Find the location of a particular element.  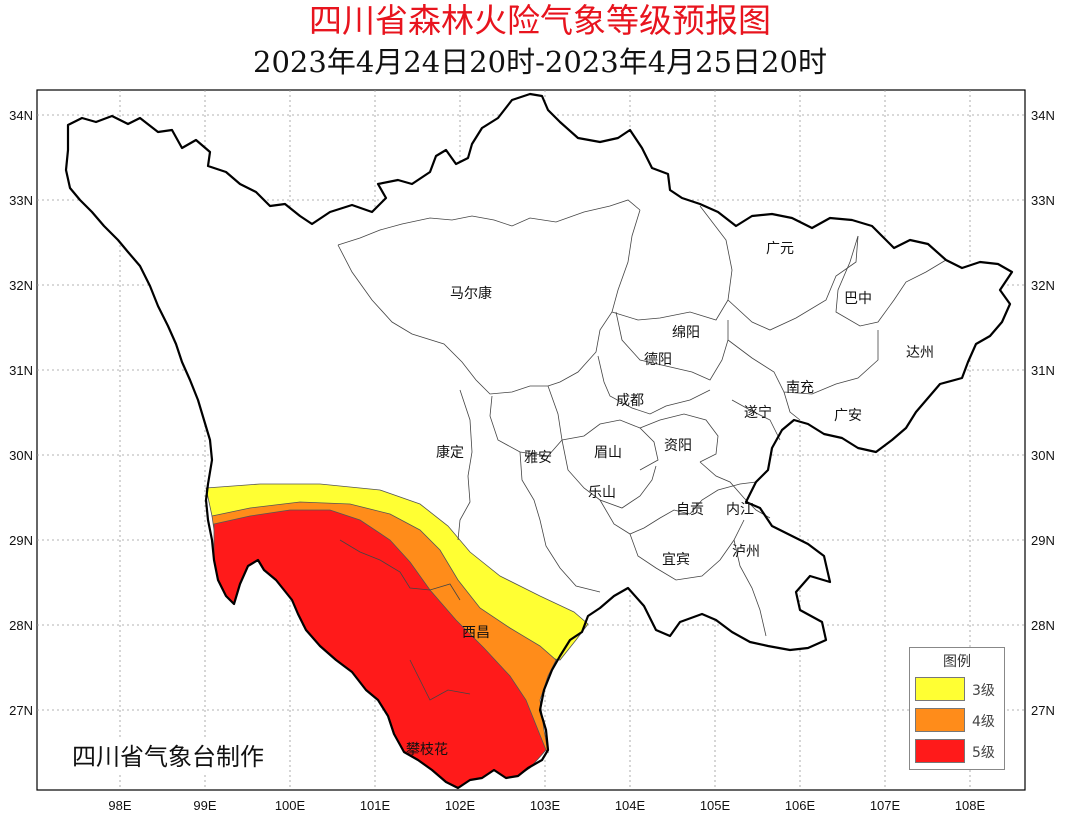

lon-tick: 107E is located at coordinates (885, 805).